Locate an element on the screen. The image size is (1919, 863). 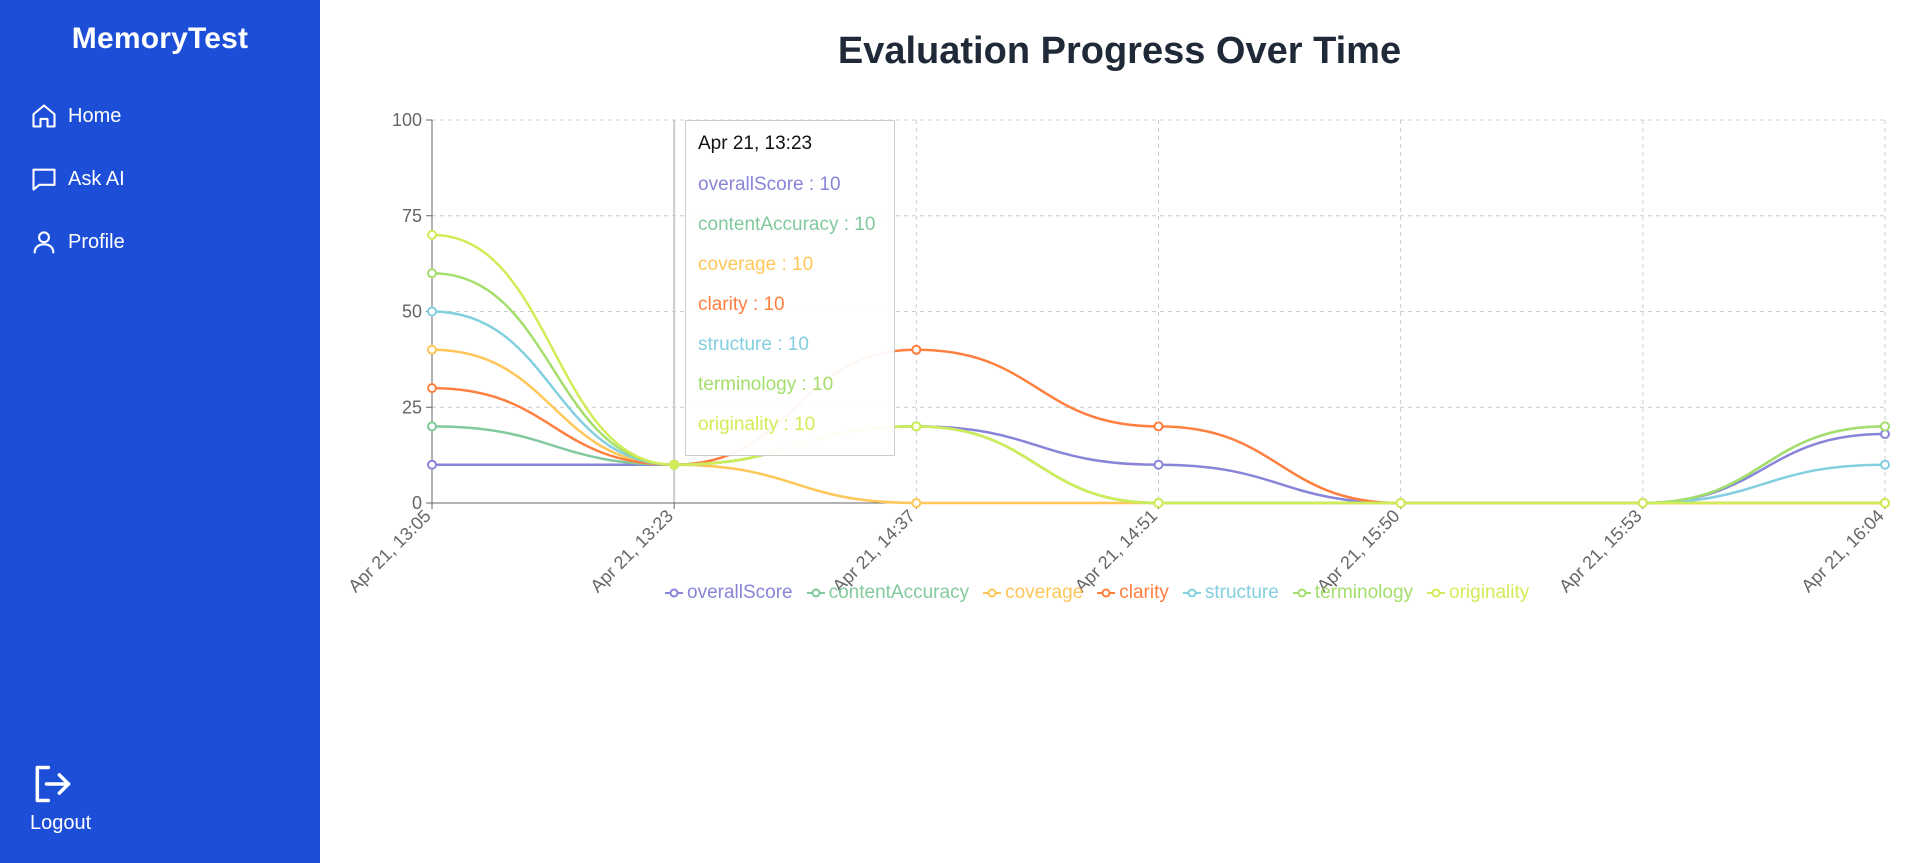
tooltip-row-structure: structure : 10 is located at coordinates (753, 344).